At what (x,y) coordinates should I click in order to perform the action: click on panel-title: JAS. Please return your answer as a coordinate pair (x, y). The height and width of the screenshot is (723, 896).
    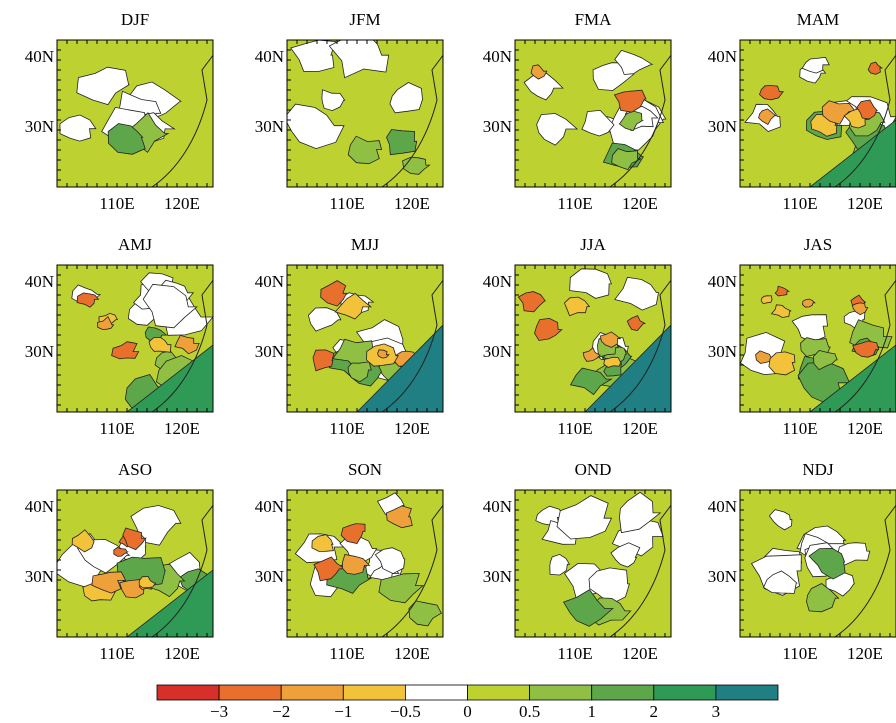
    Looking at the image, I should click on (818, 244).